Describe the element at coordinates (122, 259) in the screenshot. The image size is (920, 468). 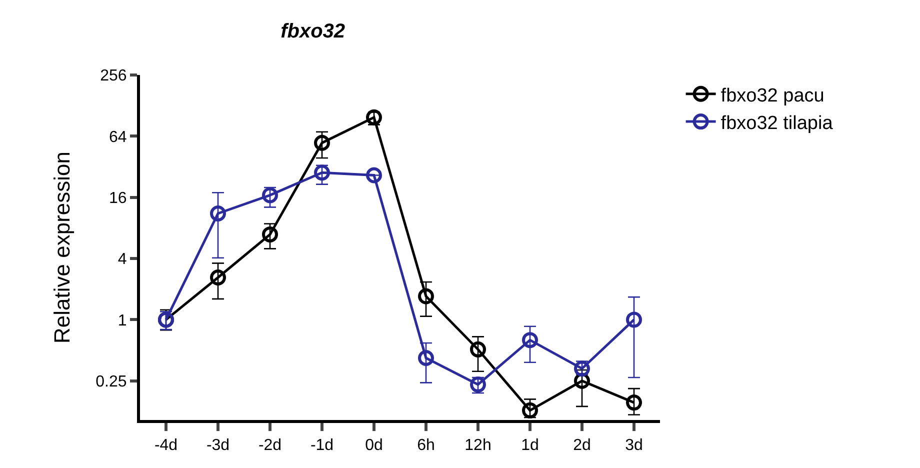
I see `y-tick-label: 4` at that location.